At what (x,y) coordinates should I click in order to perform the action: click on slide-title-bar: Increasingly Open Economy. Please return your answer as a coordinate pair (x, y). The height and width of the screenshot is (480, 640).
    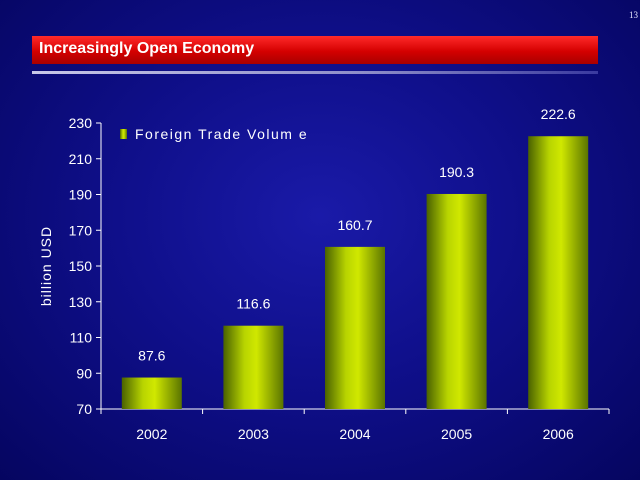
    Looking at the image, I should click on (315, 50).